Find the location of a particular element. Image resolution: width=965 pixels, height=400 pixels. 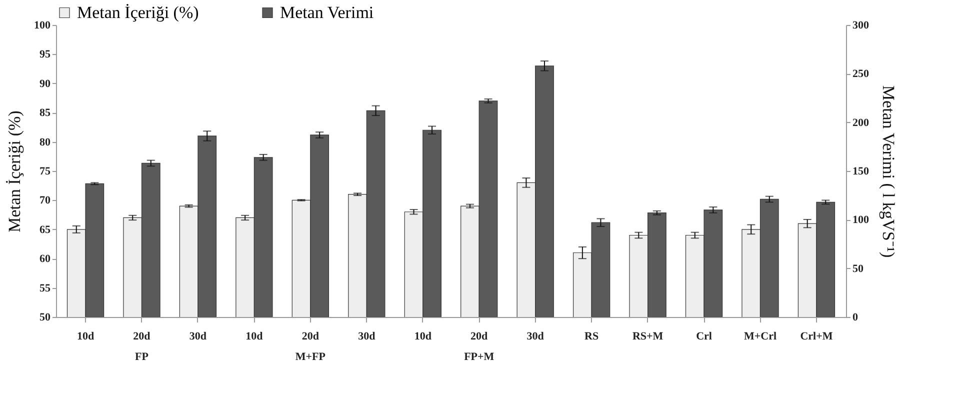

text: FP+M is located at coordinates (479, 357).